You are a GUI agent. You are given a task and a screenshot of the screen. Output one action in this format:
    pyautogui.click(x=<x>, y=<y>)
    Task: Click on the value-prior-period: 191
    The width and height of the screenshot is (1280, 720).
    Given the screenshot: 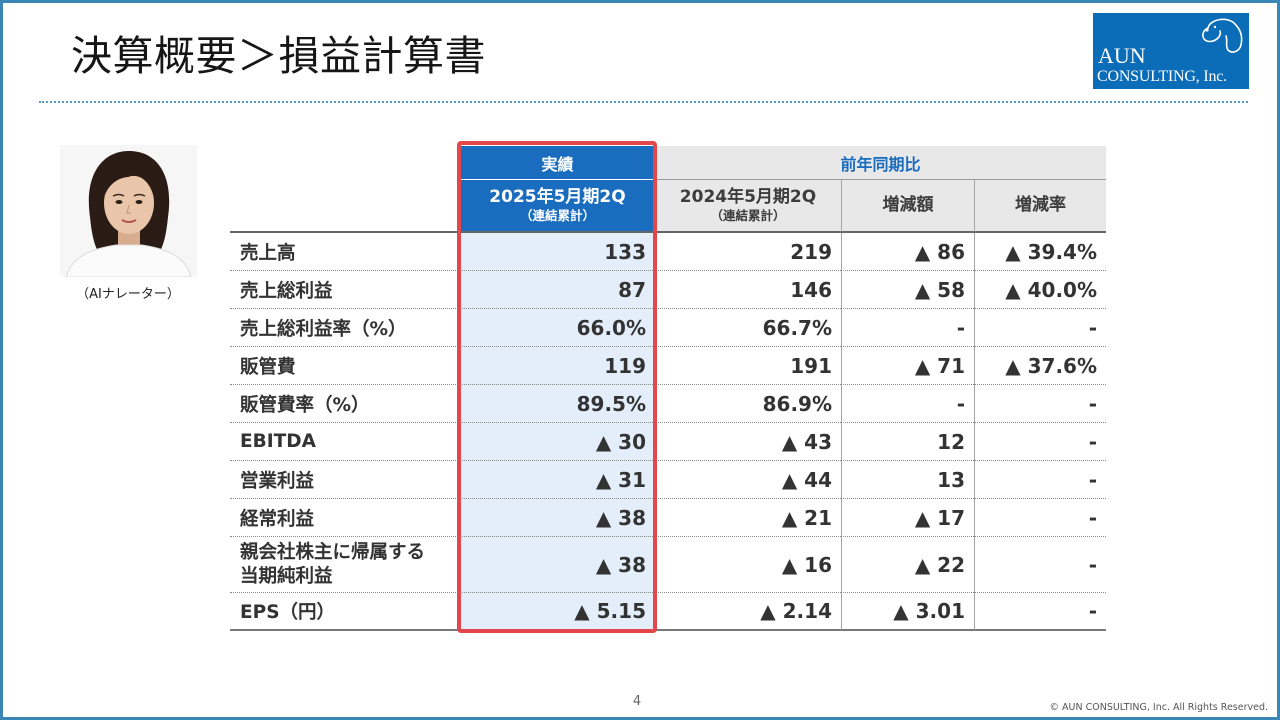 What is the action you would take?
    pyautogui.click(x=748, y=366)
    